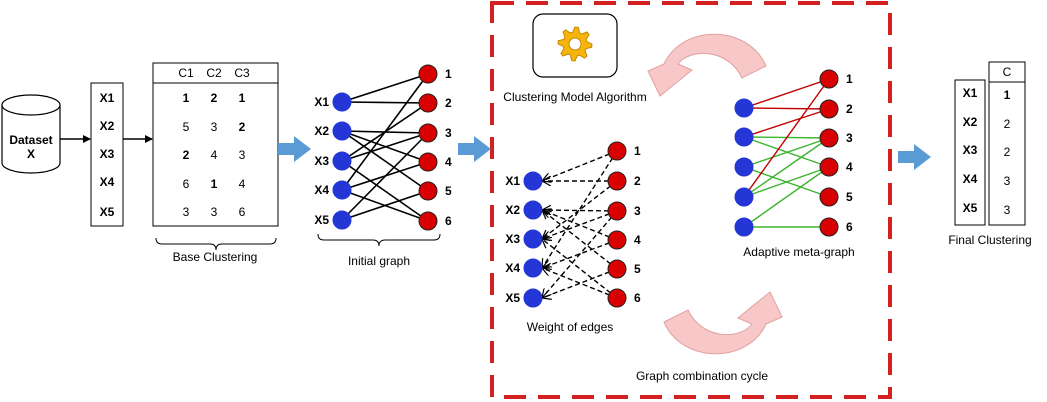  I want to click on weight-cluster-label: 2, so click(637, 181).